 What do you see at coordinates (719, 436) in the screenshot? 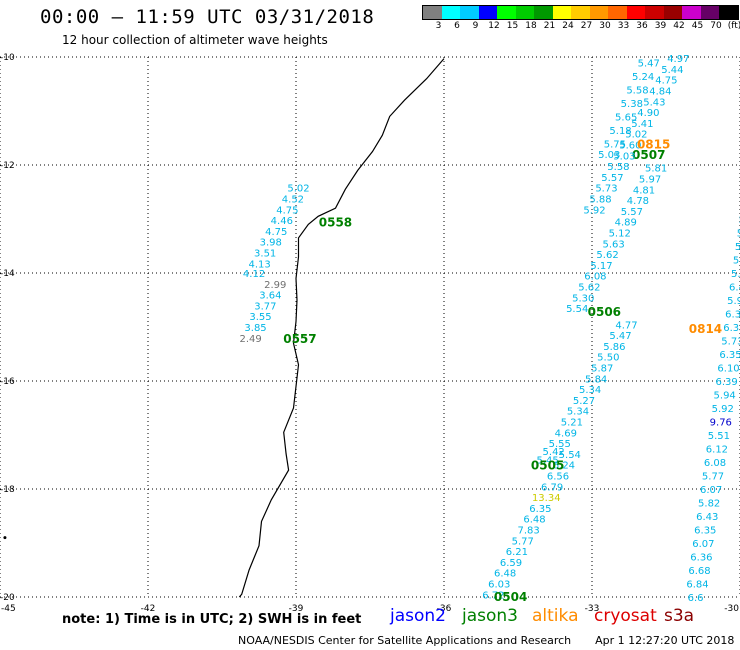
I see `wave-height-value: 5.51` at bounding box center [719, 436].